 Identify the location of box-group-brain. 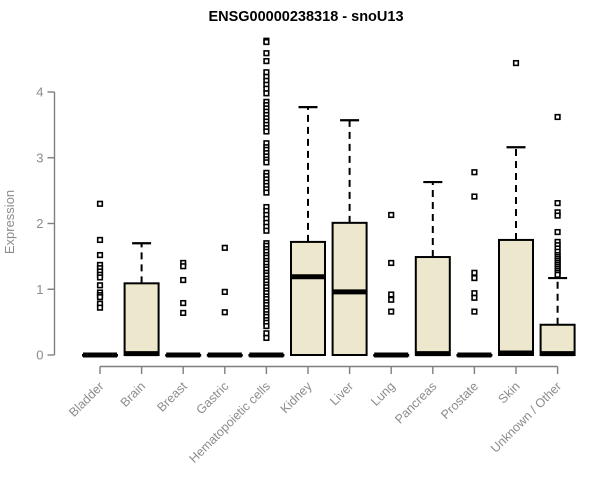
(141, 299).